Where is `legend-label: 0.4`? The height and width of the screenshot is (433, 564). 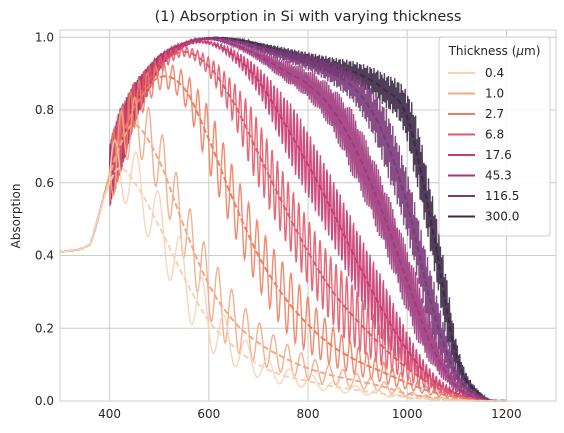
legend-label: 0.4 is located at coordinates (494, 73).